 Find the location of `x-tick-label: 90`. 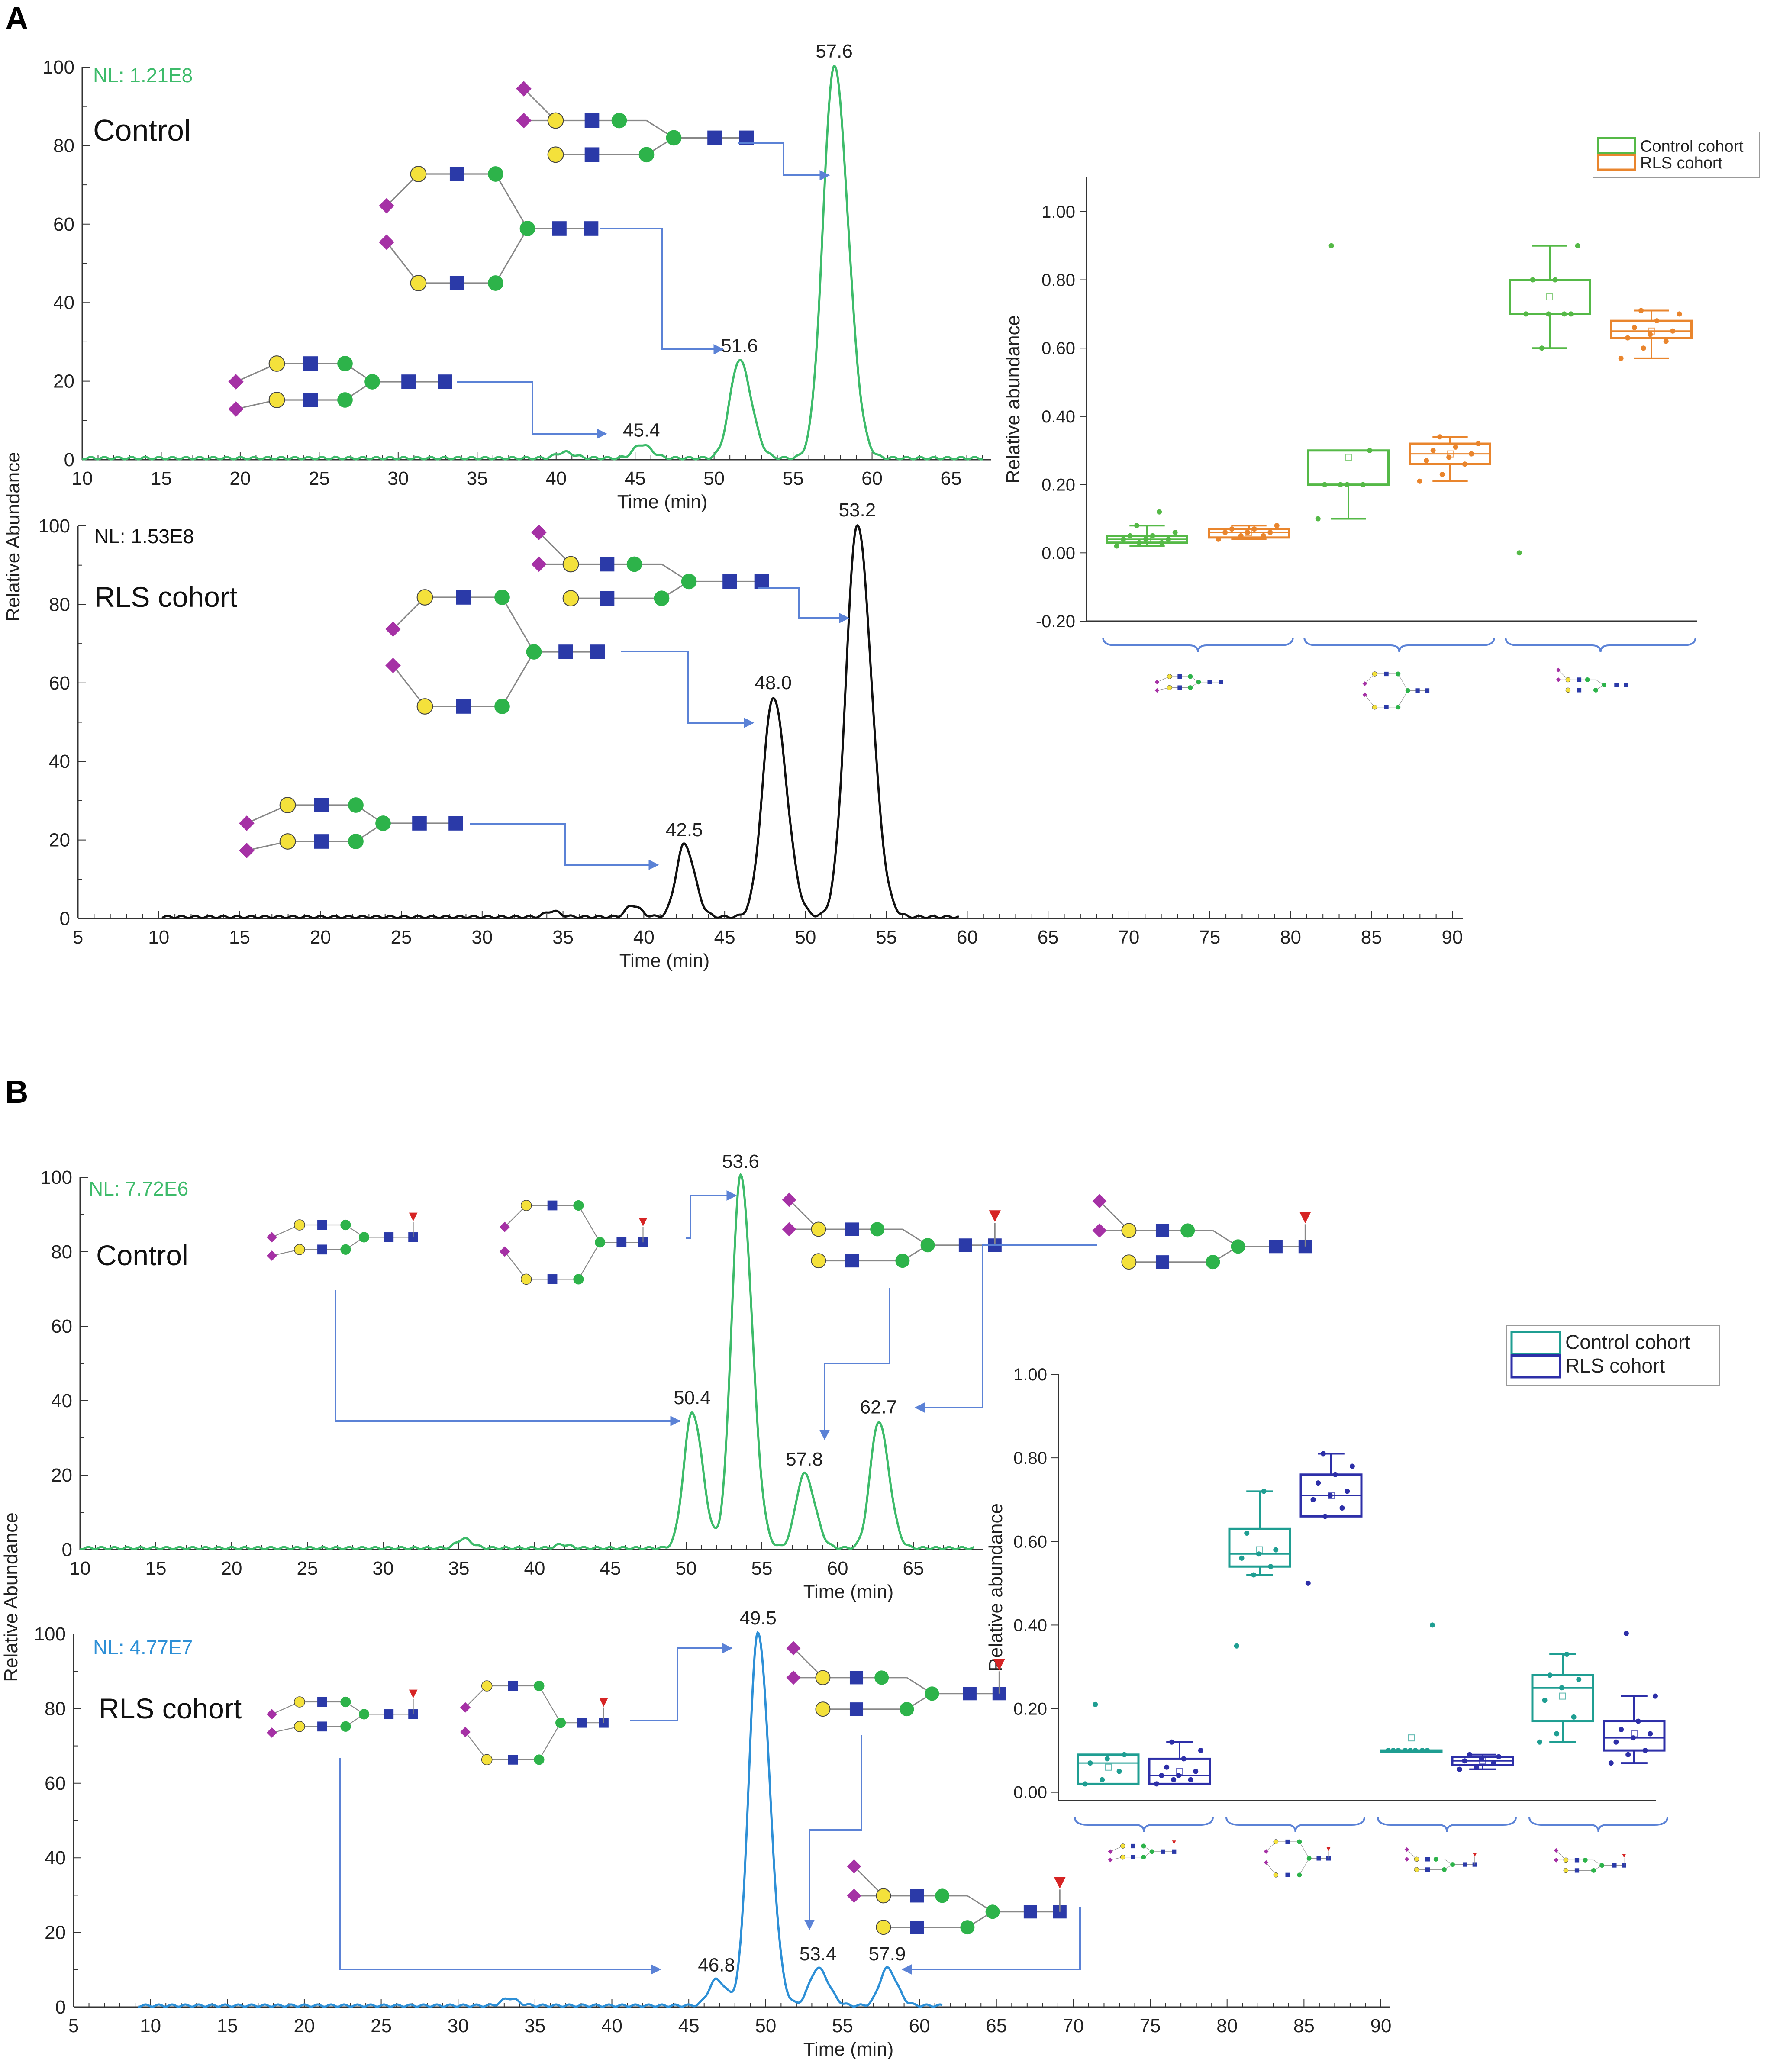

x-tick-label: 90 is located at coordinates (1381, 2026).